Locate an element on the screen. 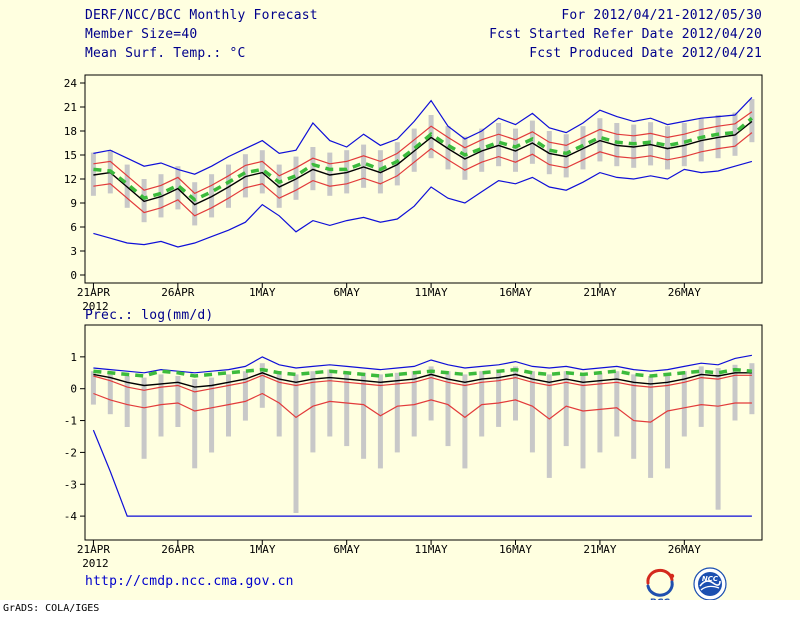 The height and width of the screenshot is (618, 800). cmdp-link: http://cmdp.ncc.cma.gov.cn is located at coordinates (189, 581).